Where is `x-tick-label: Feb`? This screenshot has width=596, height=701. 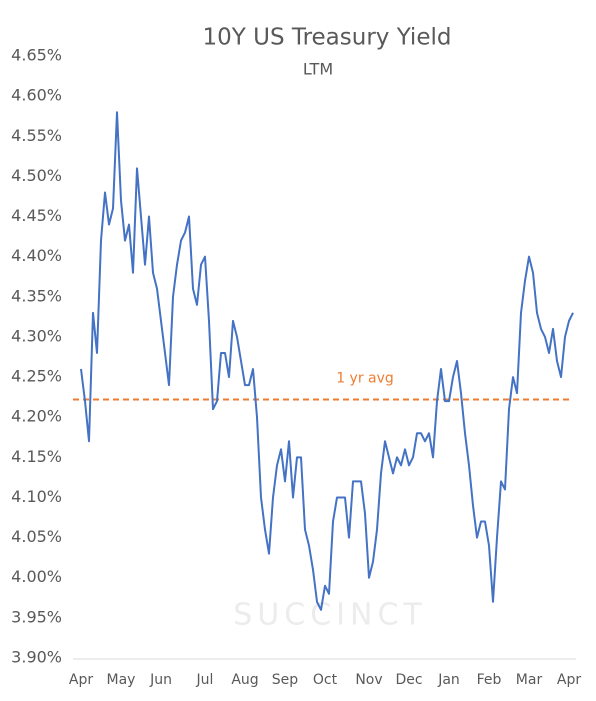
x-tick-label: Feb is located at coordinates (489, 680).